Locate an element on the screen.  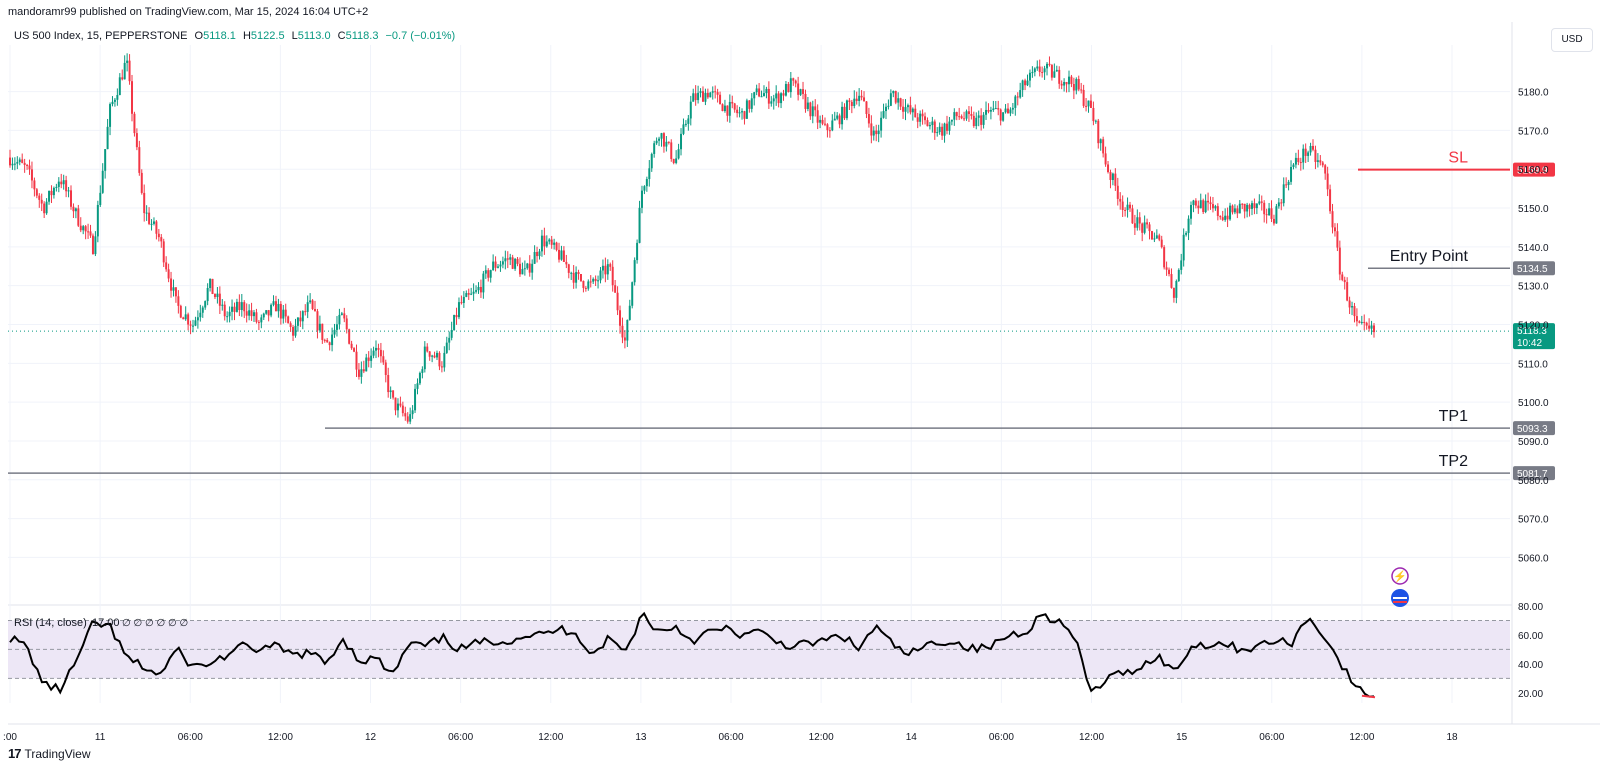
price-tick-label: 5130.0 is located at coordinates (1533, 287).